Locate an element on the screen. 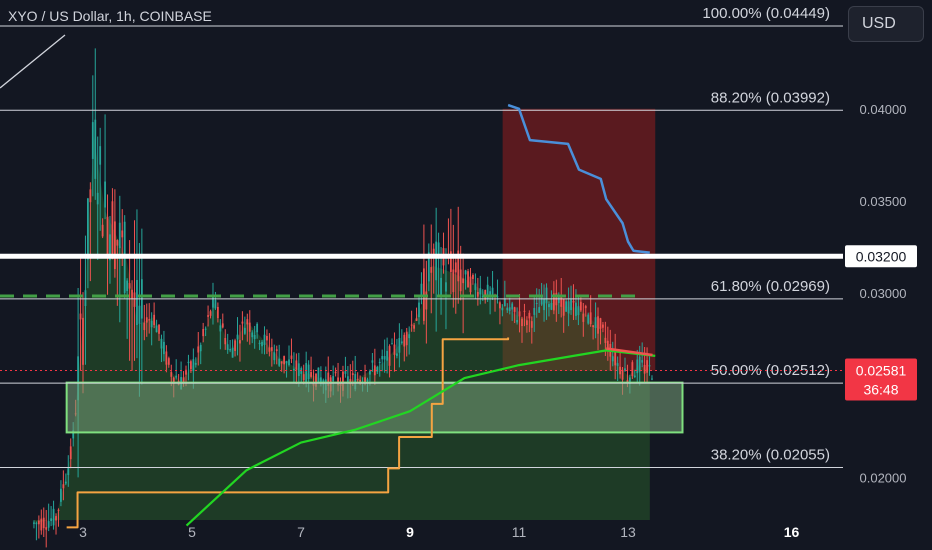  price-scale-tick: 0.03500 is located at coordinates (883, 201).